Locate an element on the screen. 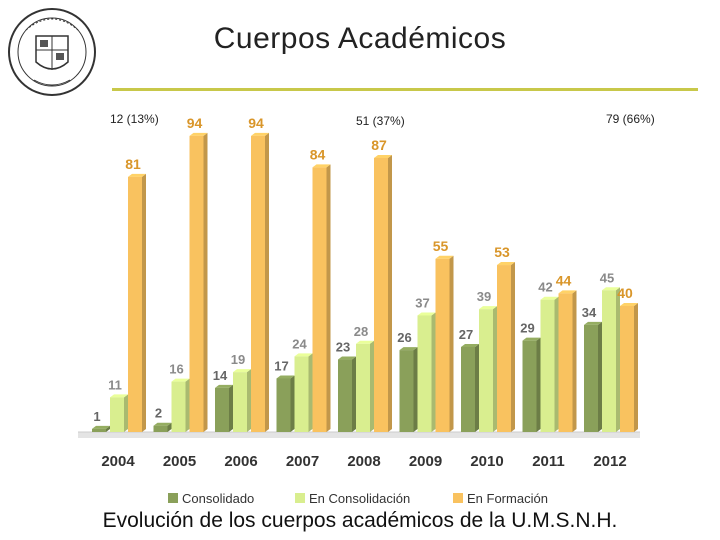 The height and width of the screenshot is (540, 720). data-label-en-formación-2012: 40 is located at coordinates (625, 293).